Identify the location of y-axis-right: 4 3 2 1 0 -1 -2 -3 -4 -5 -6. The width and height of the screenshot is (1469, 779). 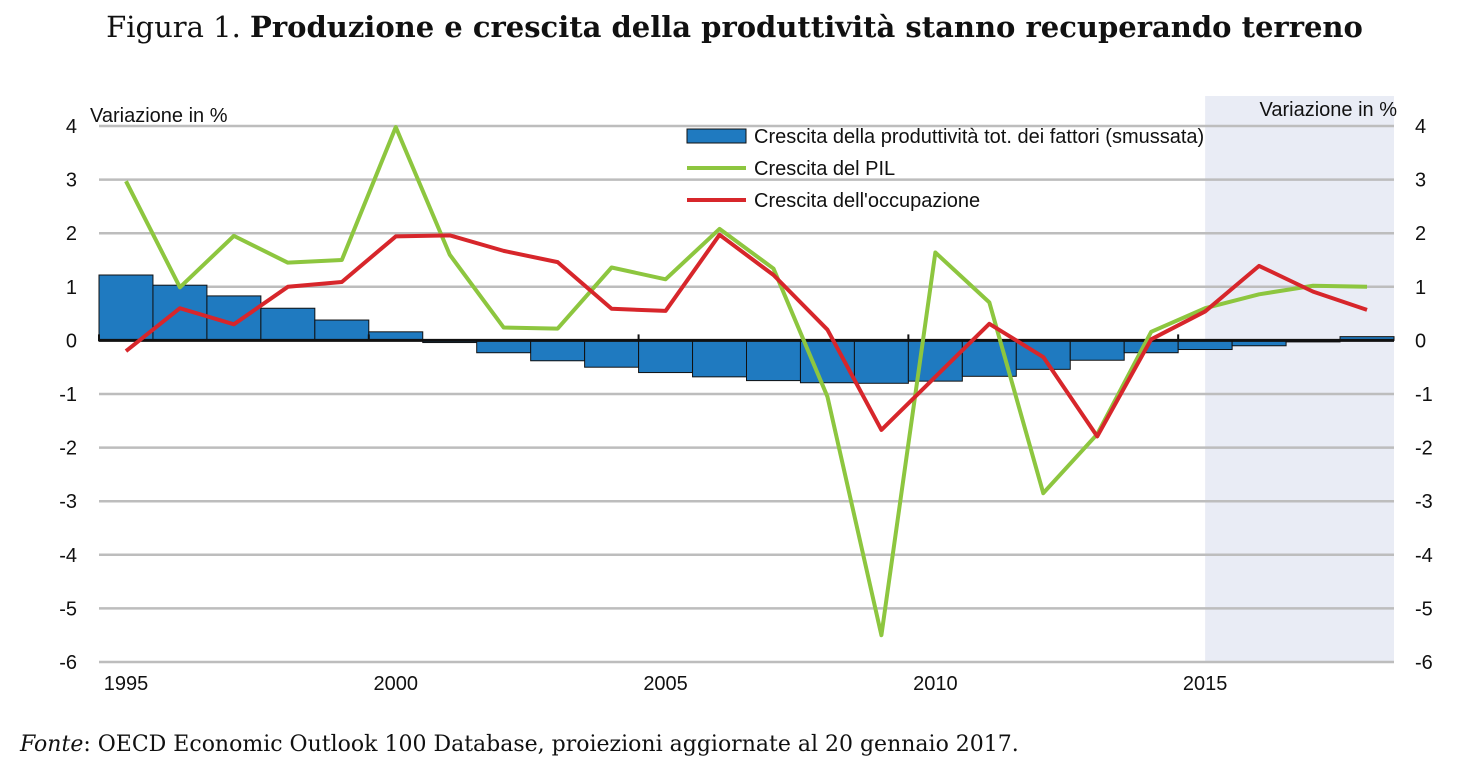
(1424, 395).